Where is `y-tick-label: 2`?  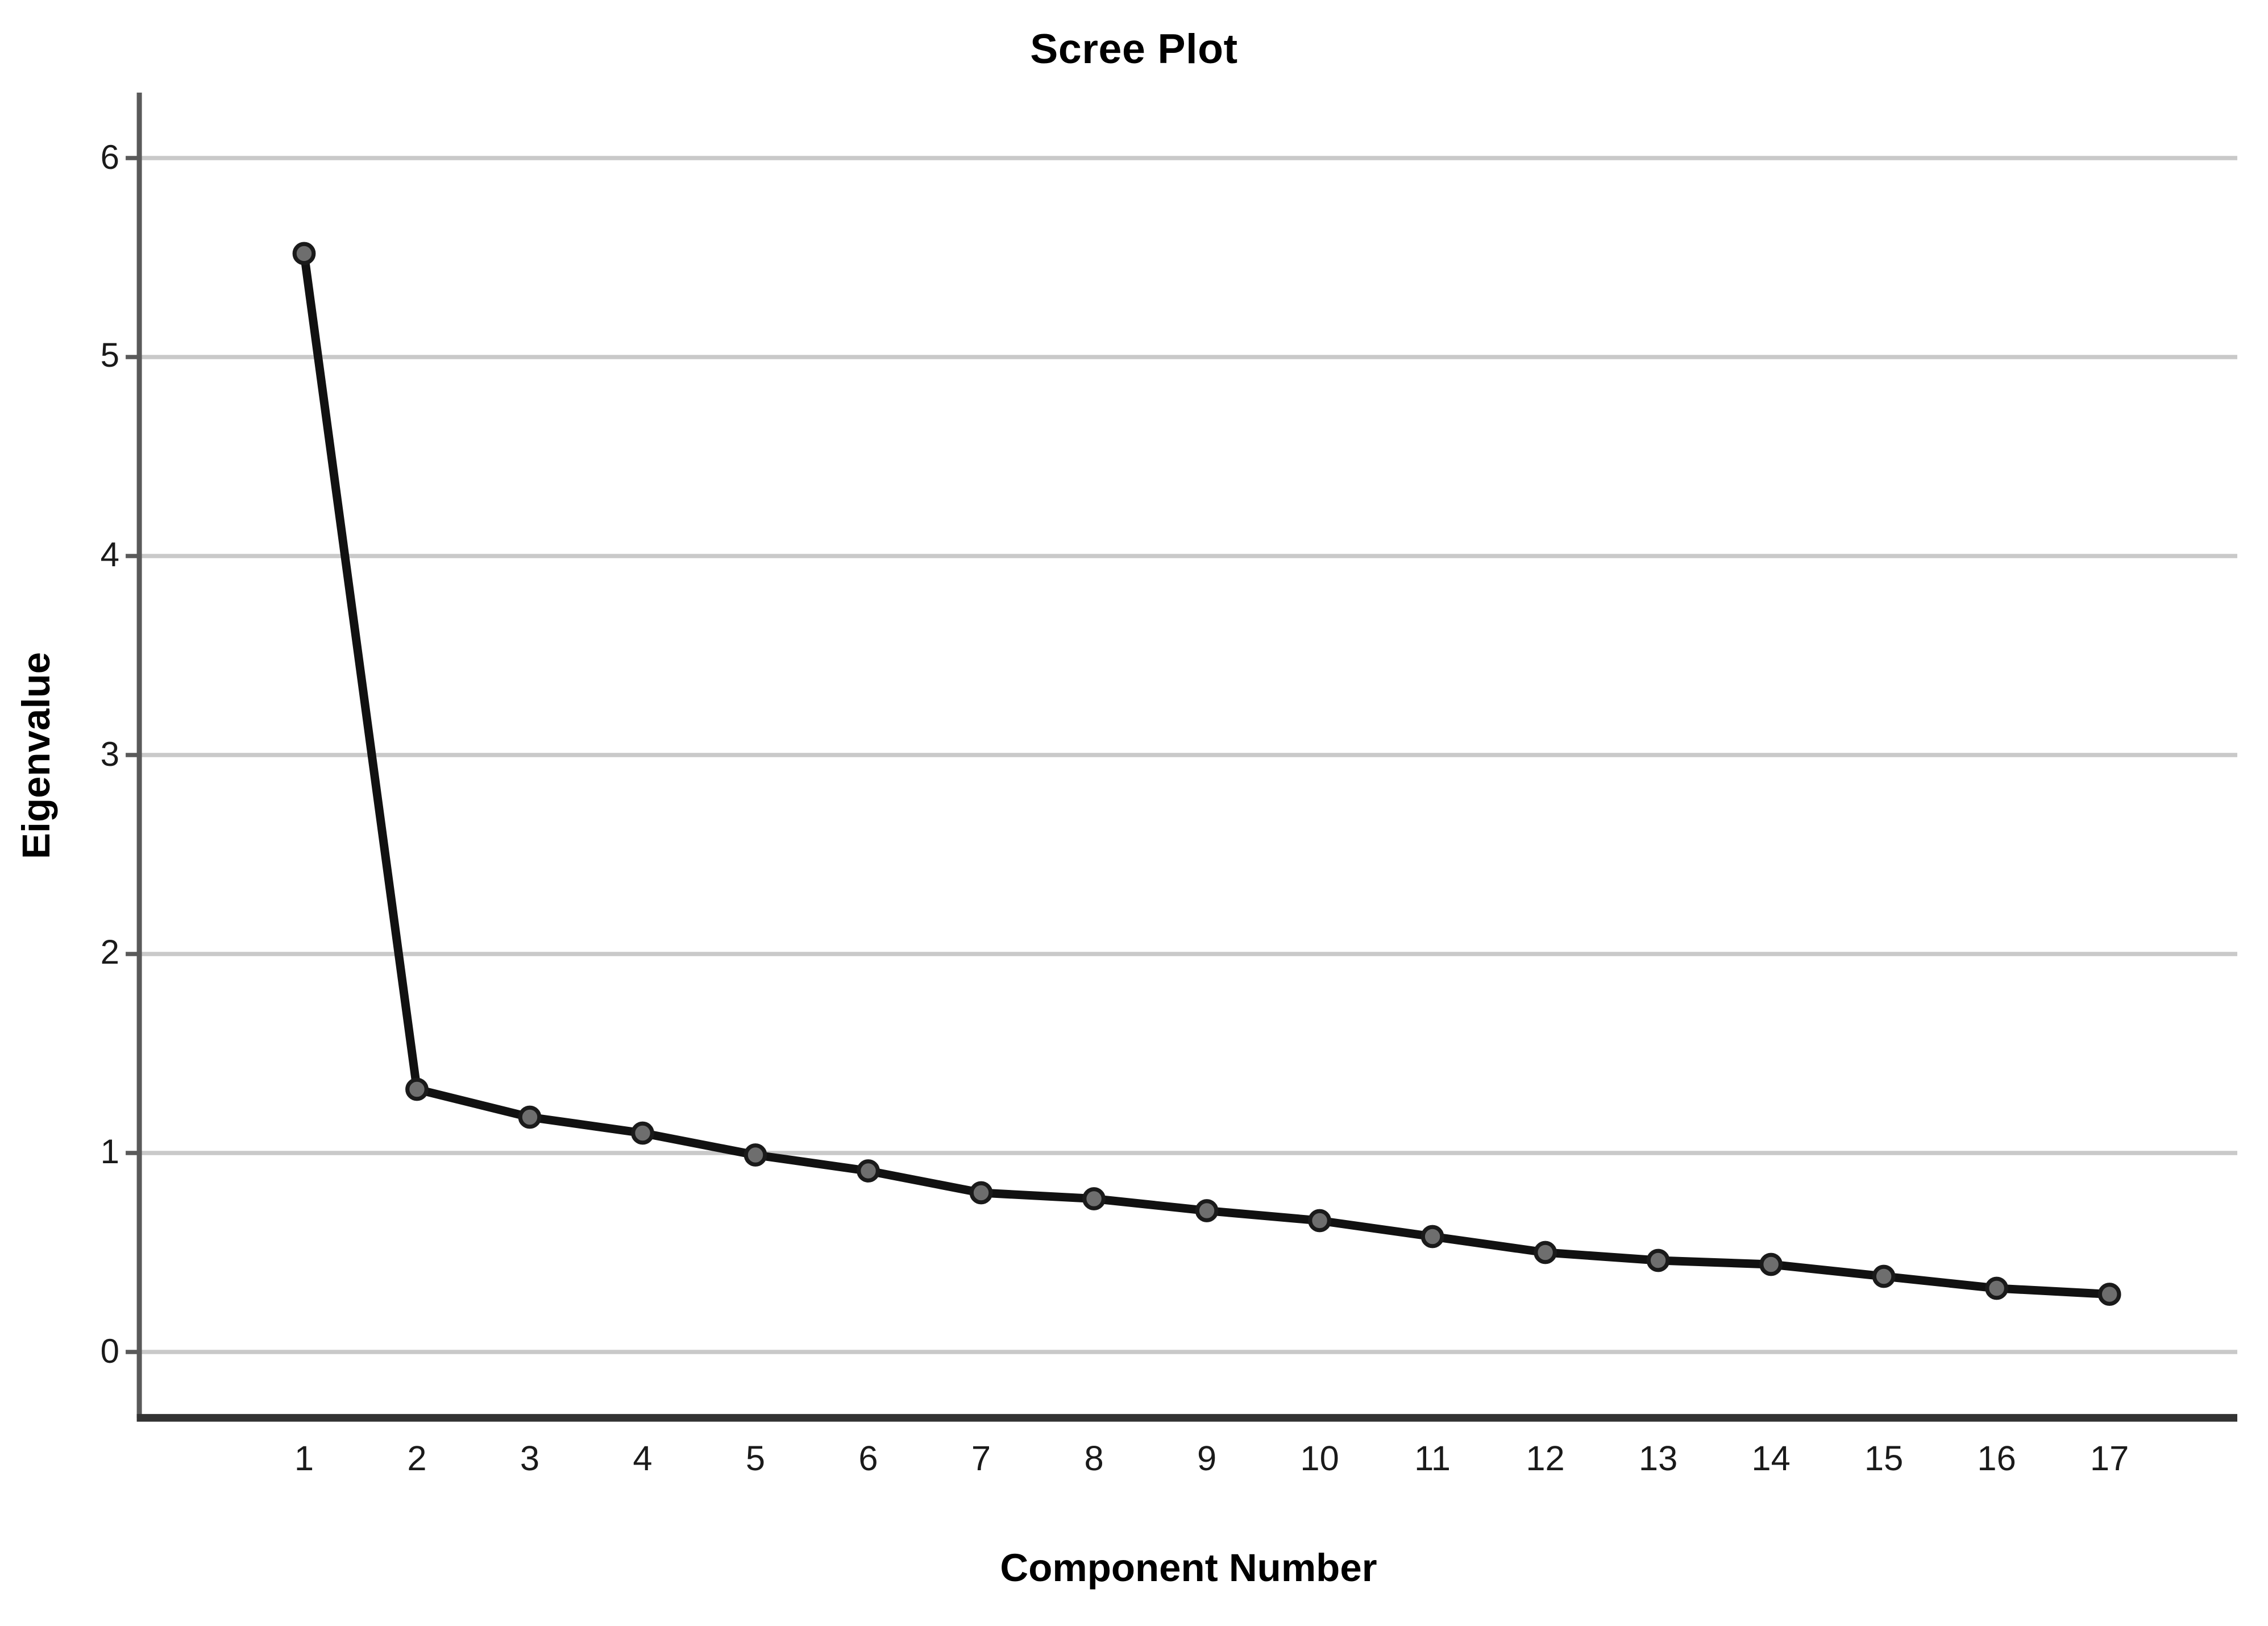 y-tick-label: 2 is located at coordinates (109, 954).